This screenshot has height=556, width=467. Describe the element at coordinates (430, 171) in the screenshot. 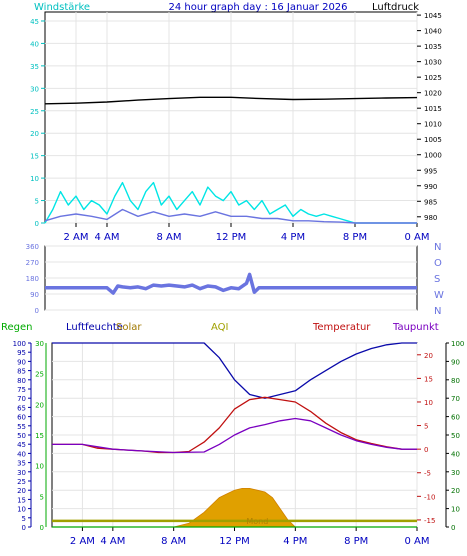

I see `pressure-tick-label: 995` at that location.